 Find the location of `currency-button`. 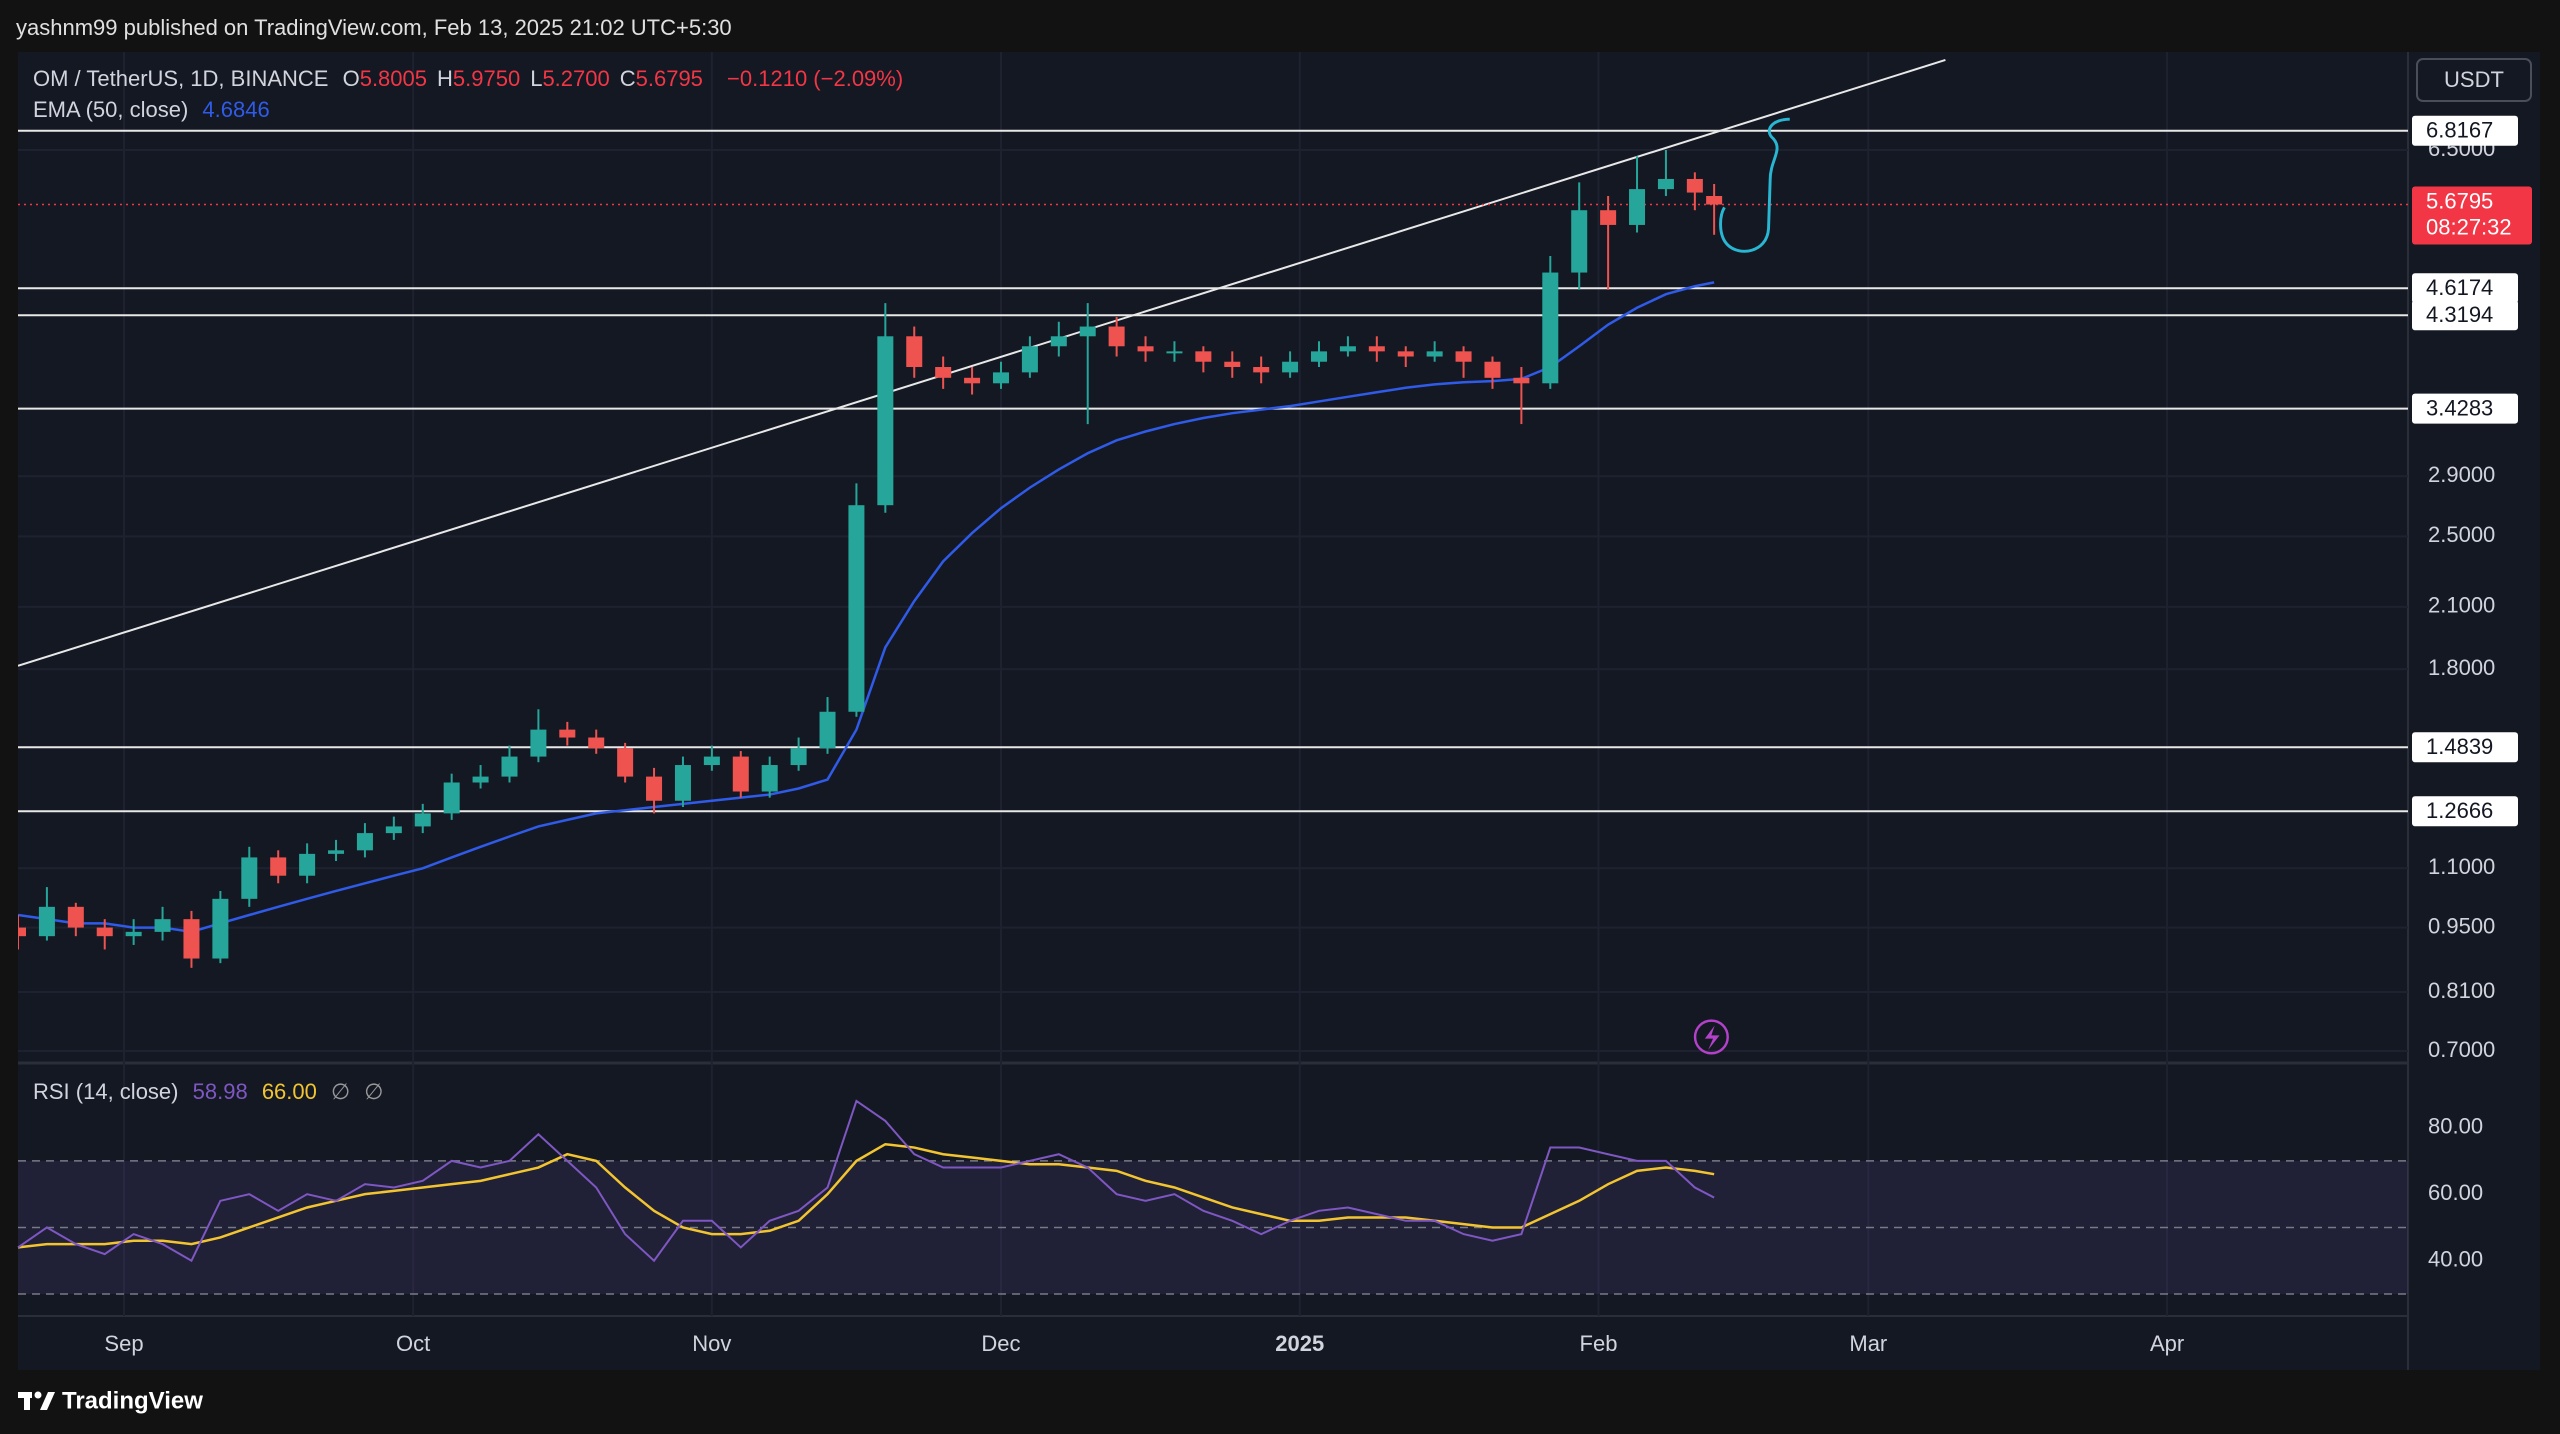

currency-button is located at coordinates (2474, 80).